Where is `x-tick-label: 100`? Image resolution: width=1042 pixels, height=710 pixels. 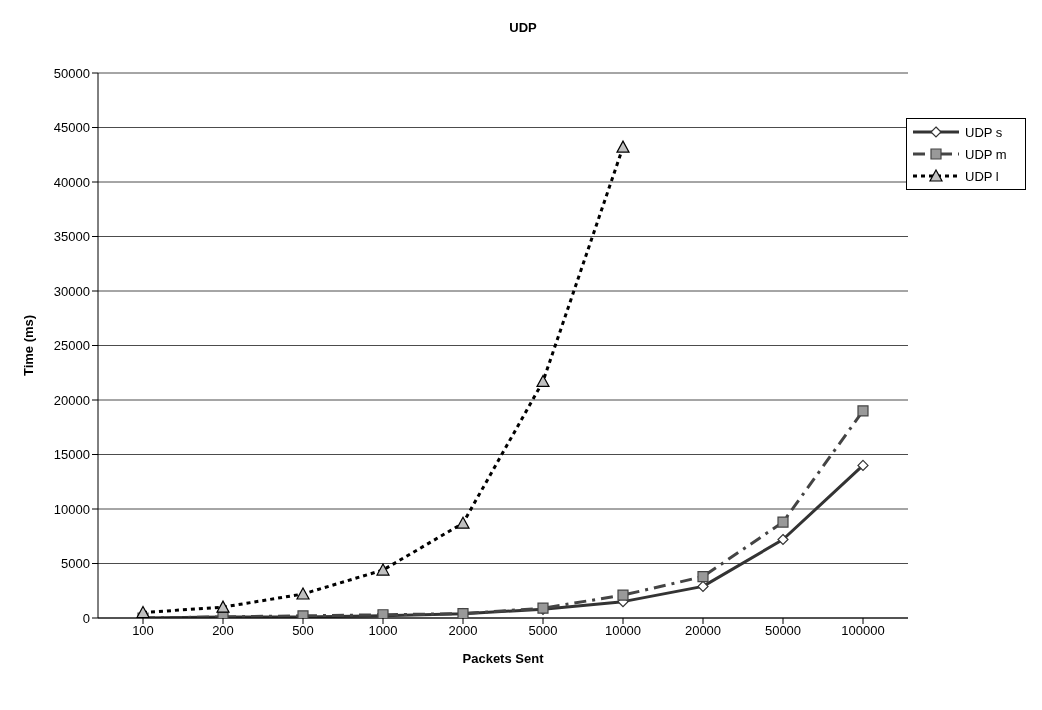 x-tick-label: 100 is located at coordinates (143, 631).